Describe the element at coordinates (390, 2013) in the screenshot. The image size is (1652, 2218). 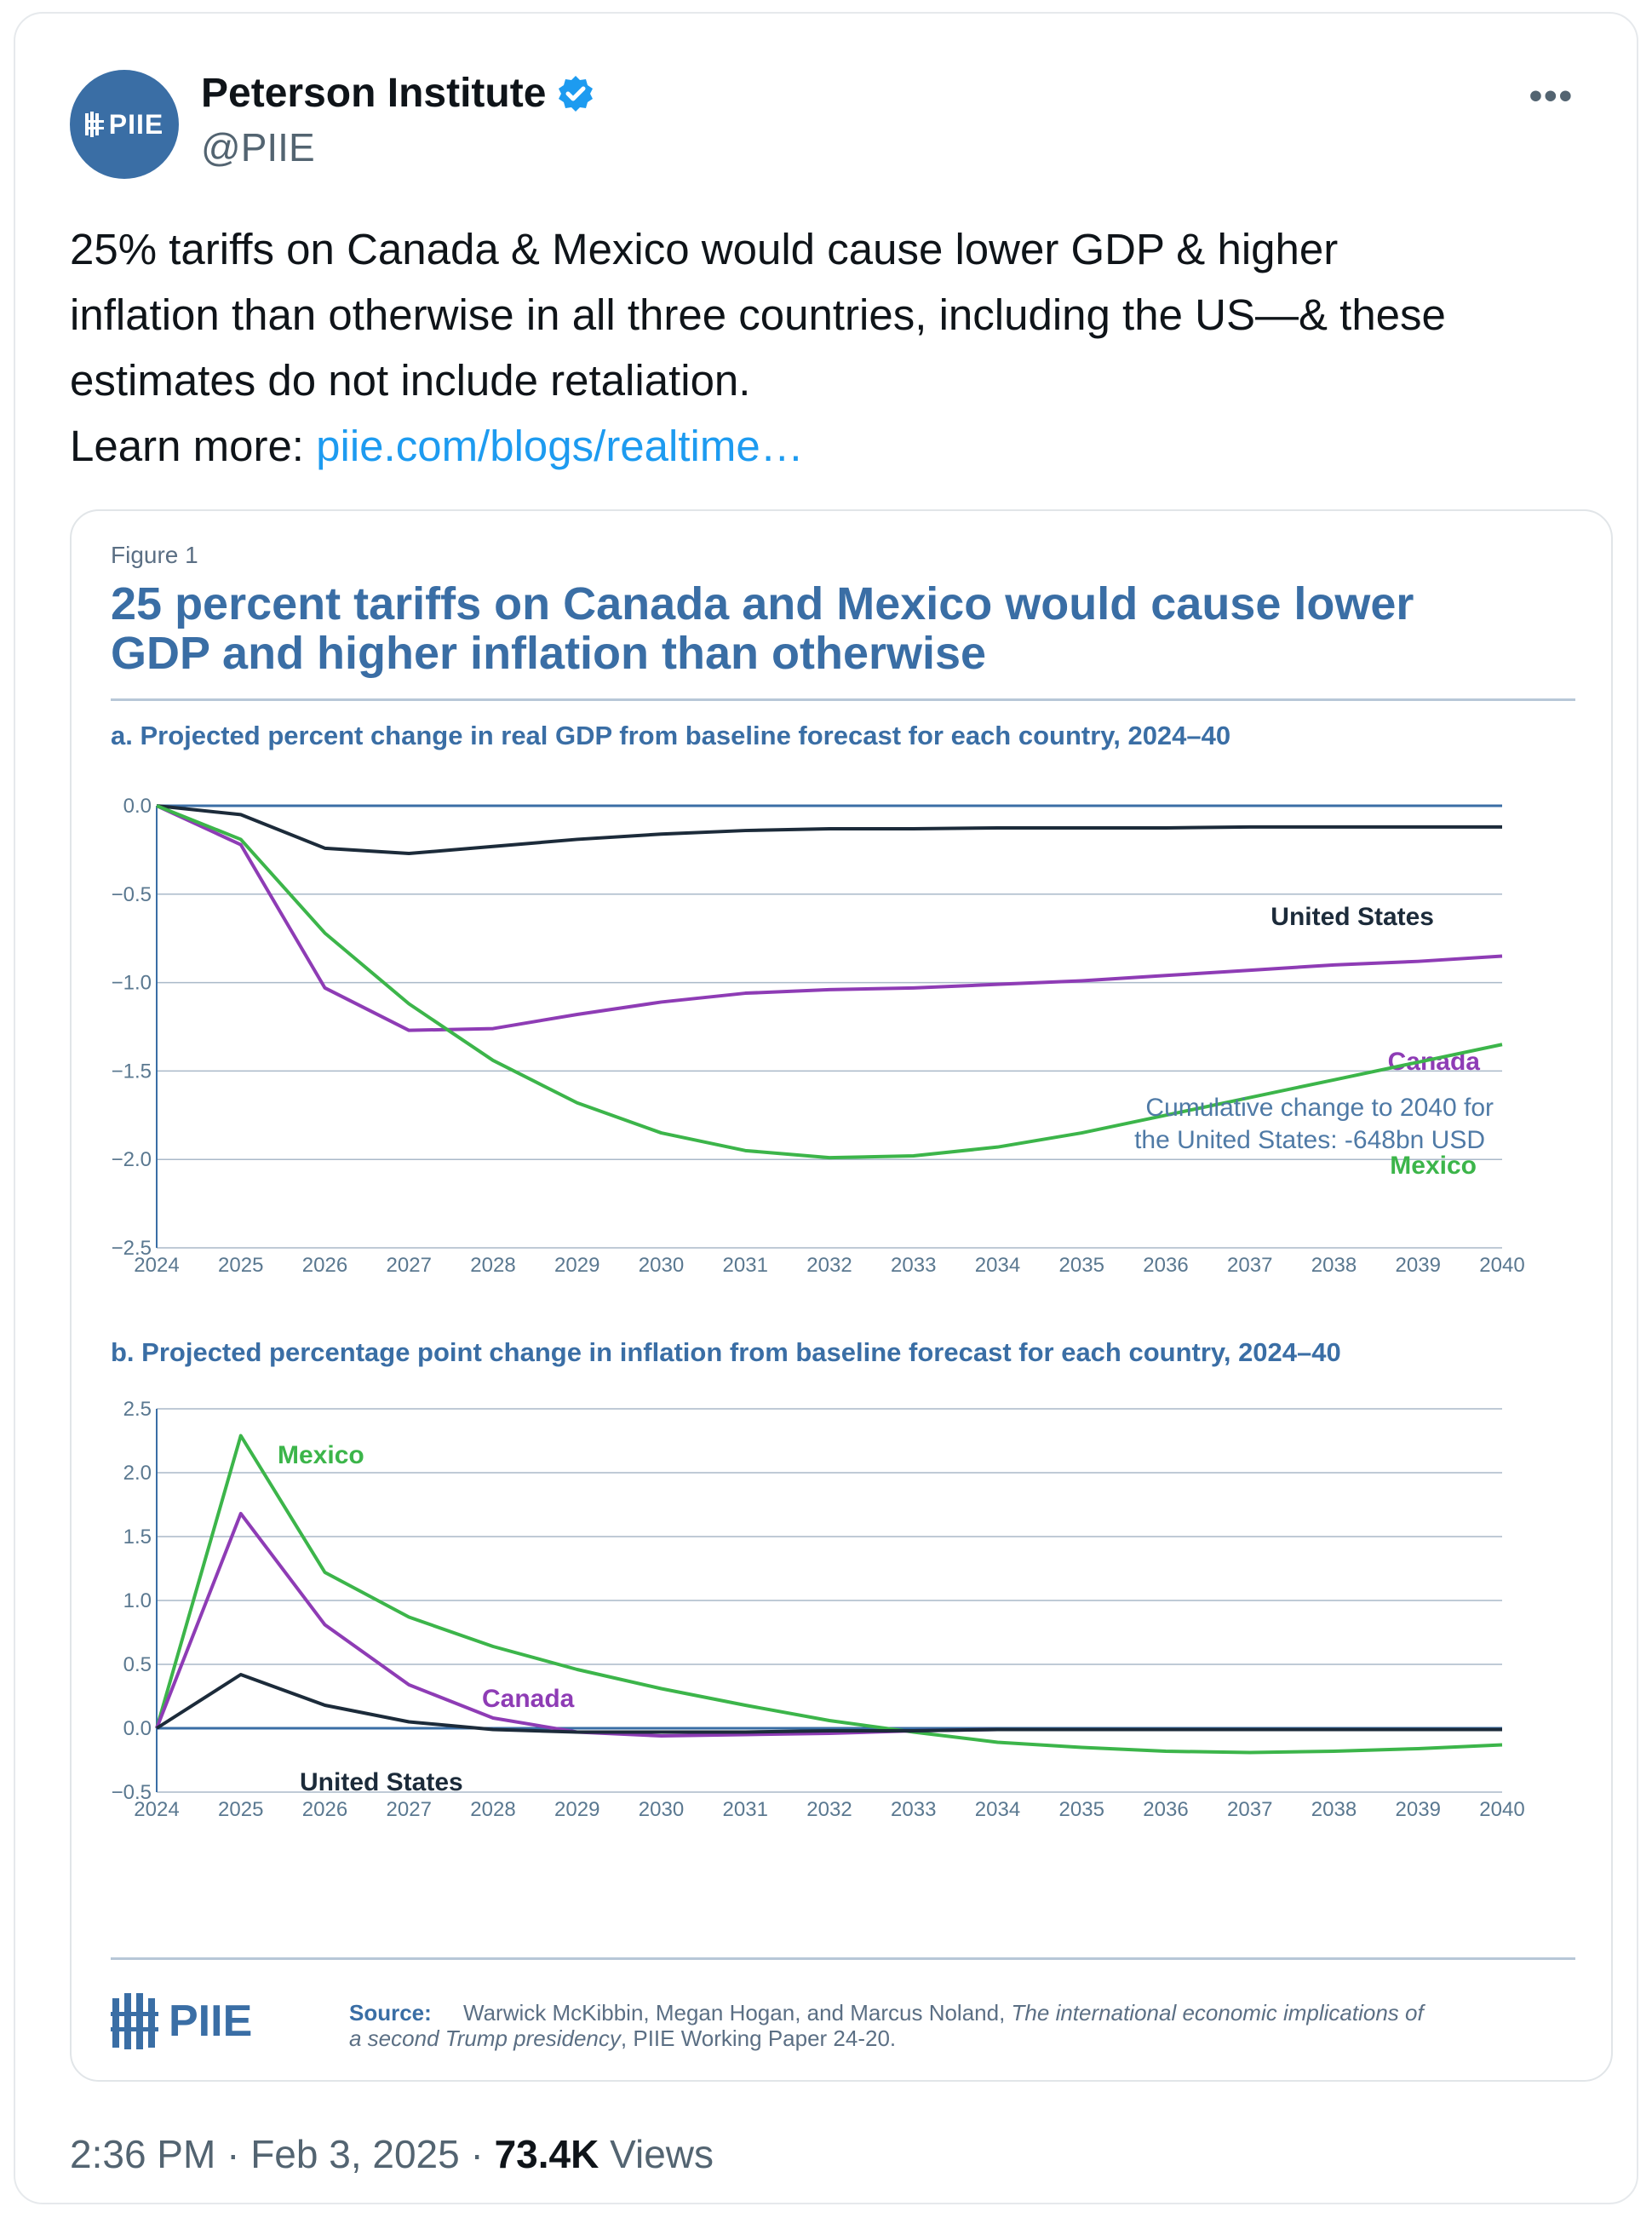
I see `source-label: Source:` at that location.